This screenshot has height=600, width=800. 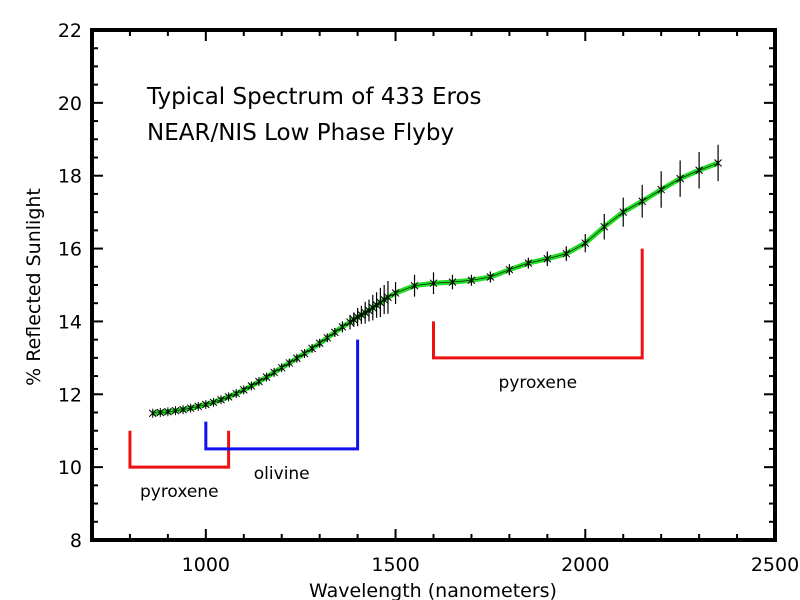 I want to click on x-tick-label: 1000, so click(x=206, y=565).